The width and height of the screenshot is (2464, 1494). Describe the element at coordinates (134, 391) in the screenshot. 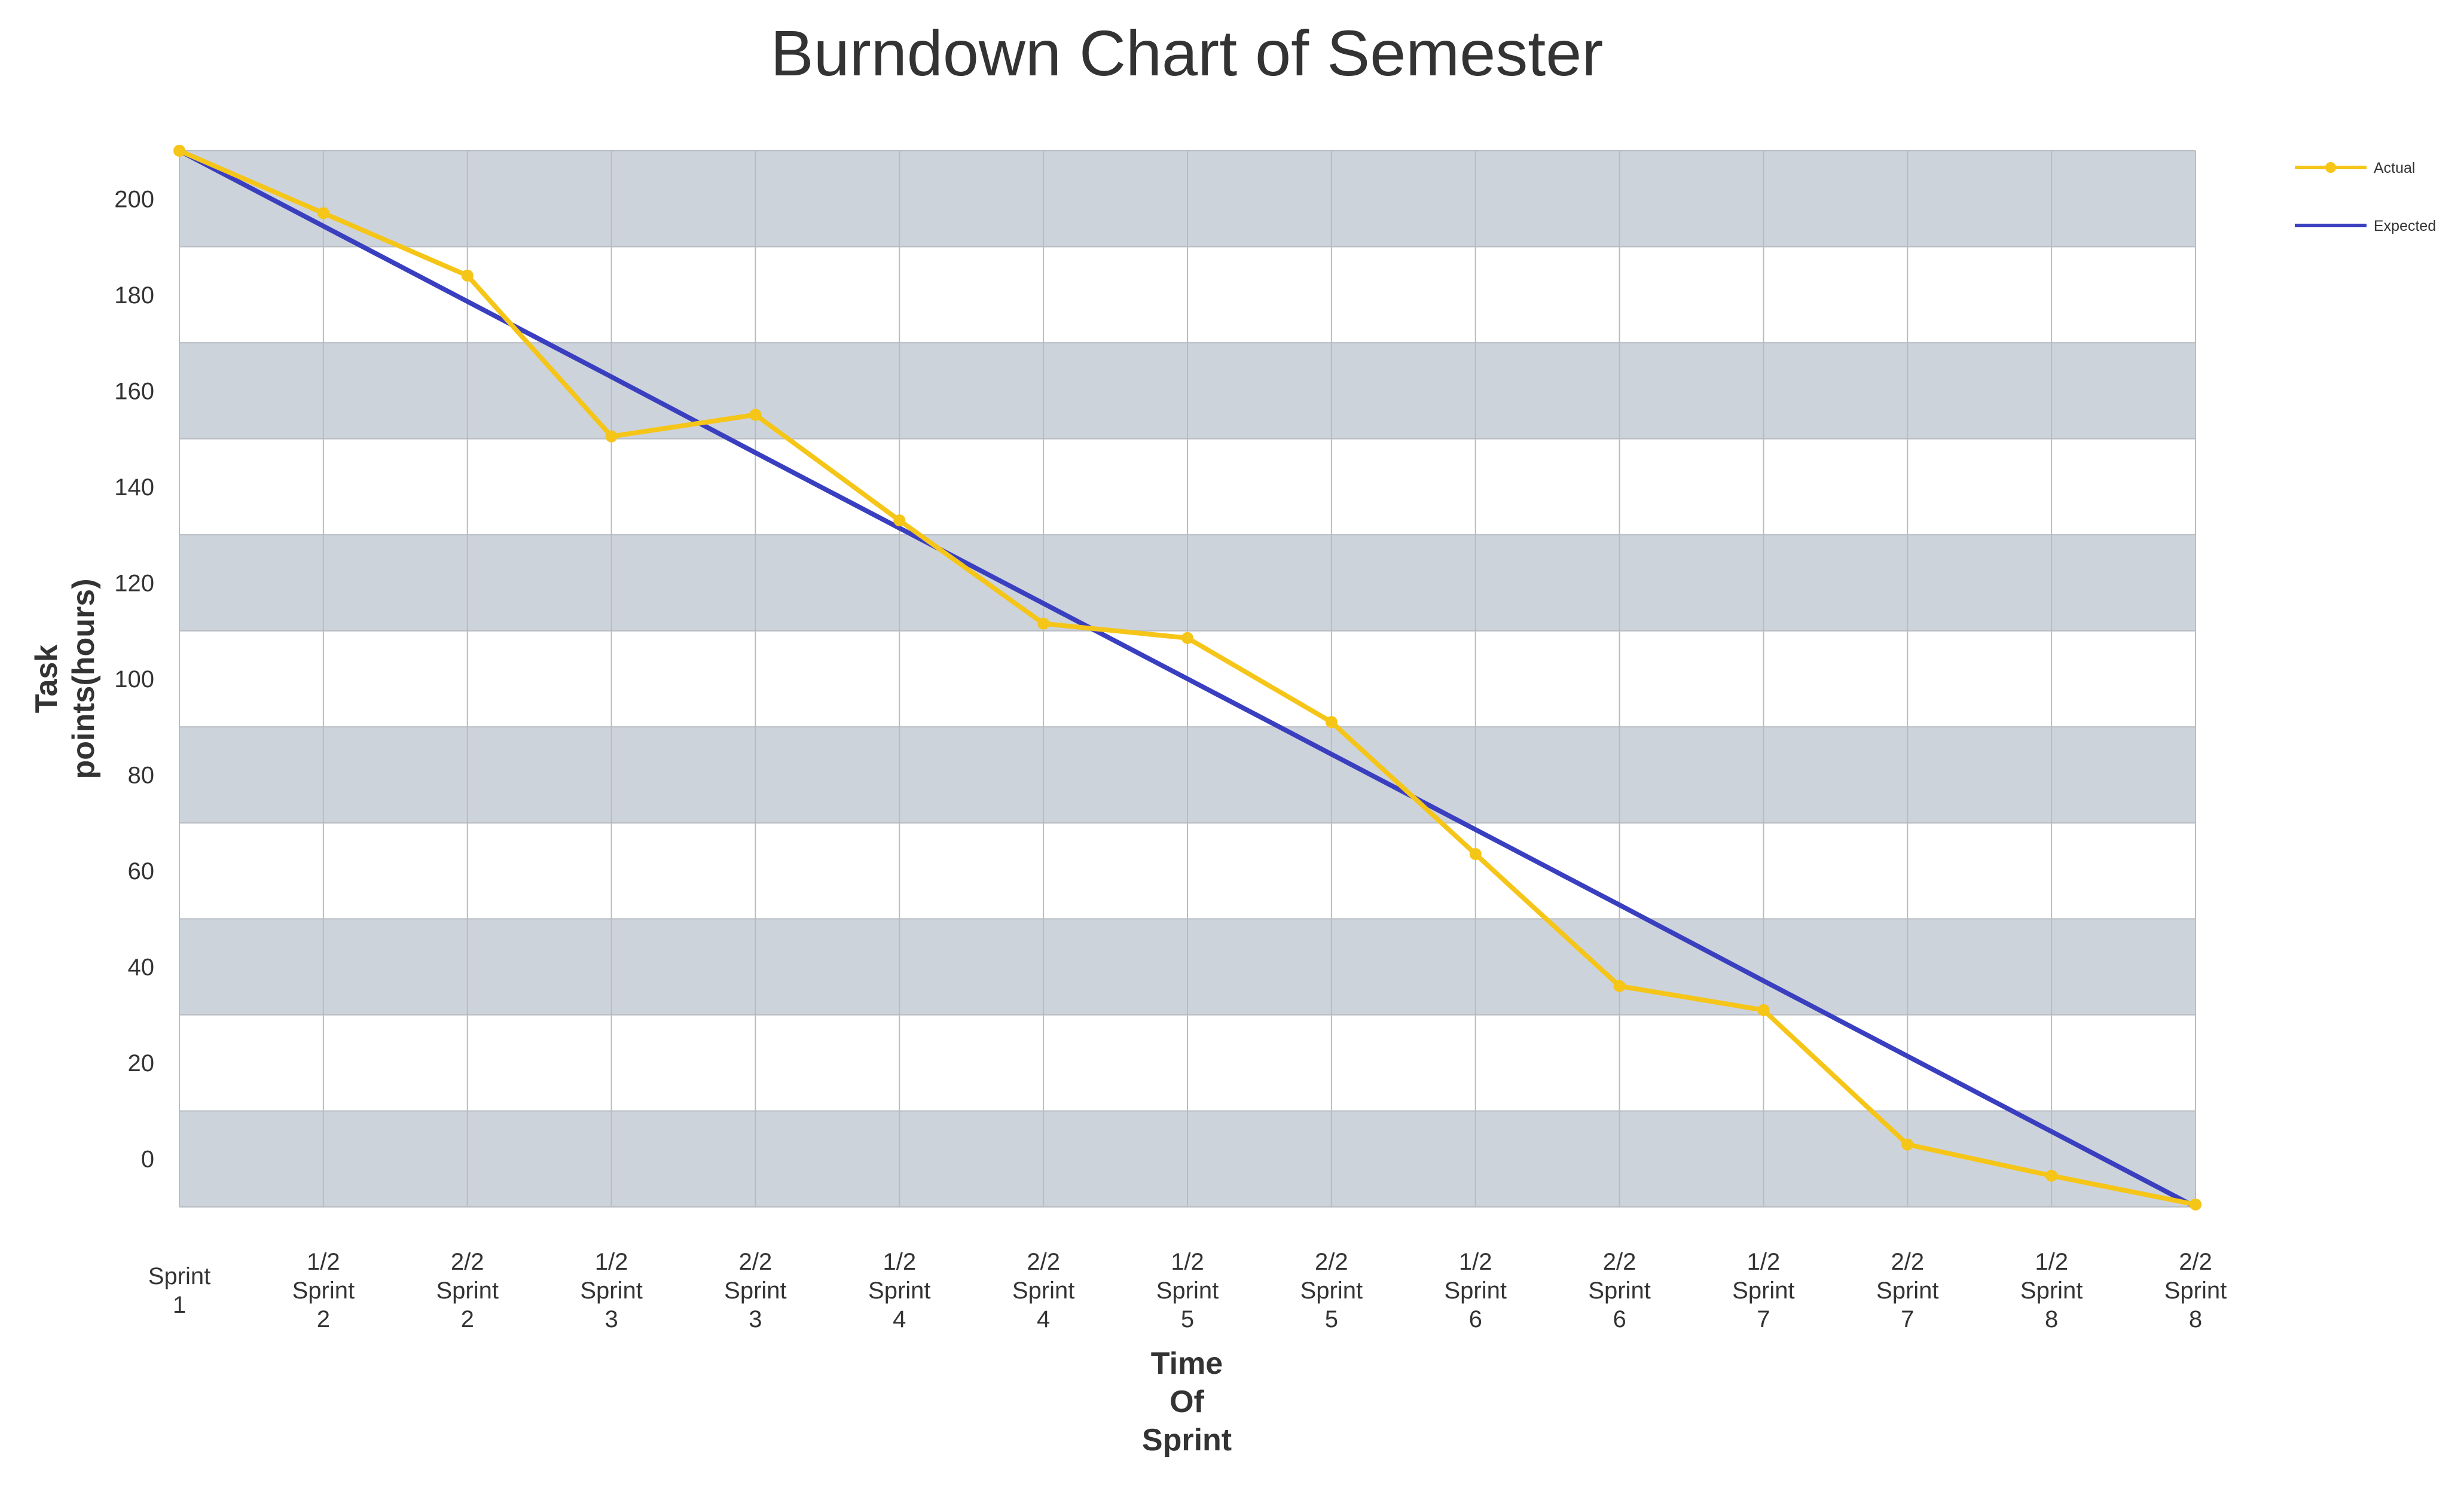

I see `y-tick-label: 160` at that location.